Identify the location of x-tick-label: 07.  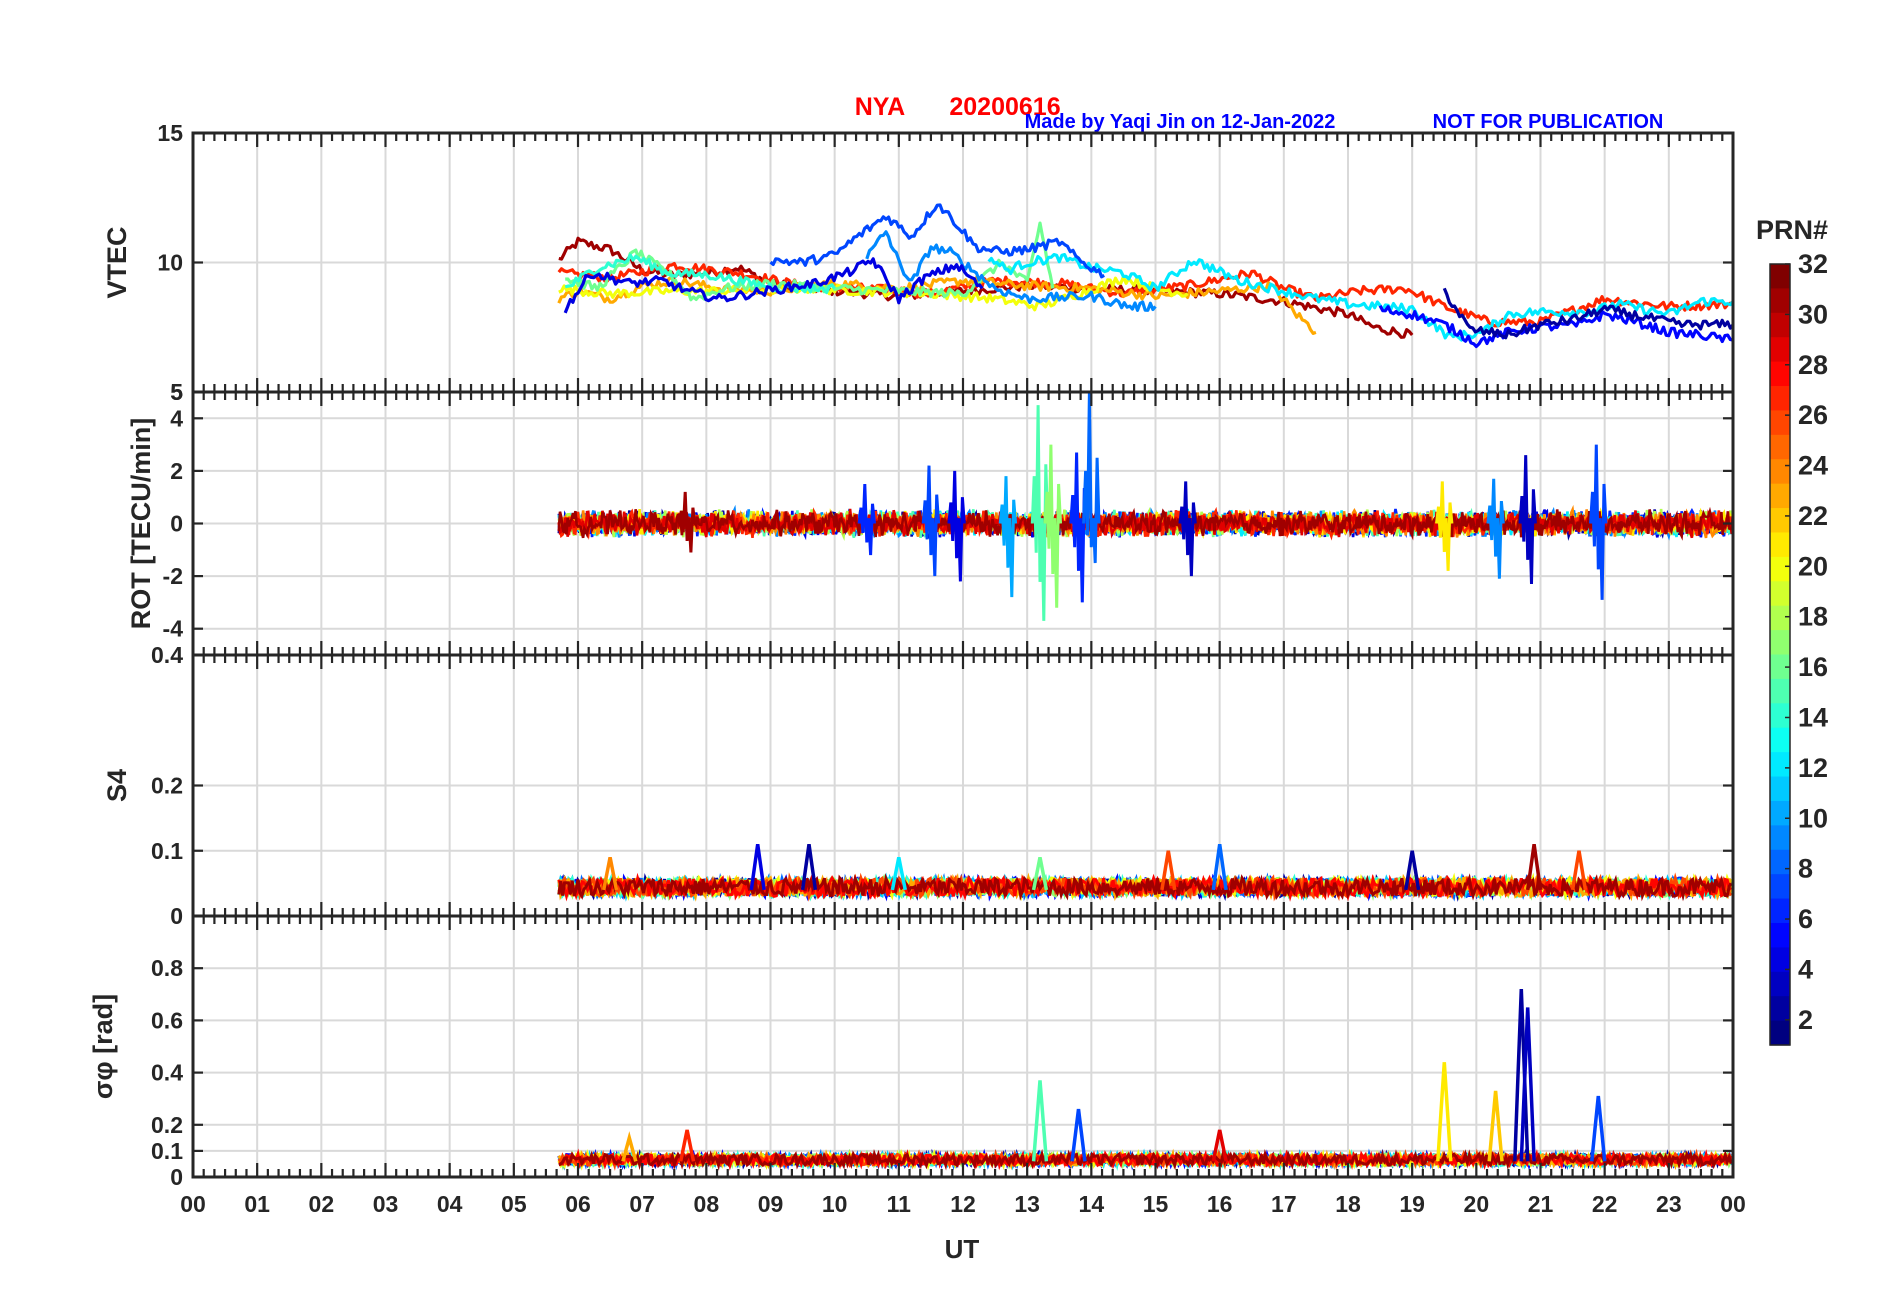
(642, 1204).